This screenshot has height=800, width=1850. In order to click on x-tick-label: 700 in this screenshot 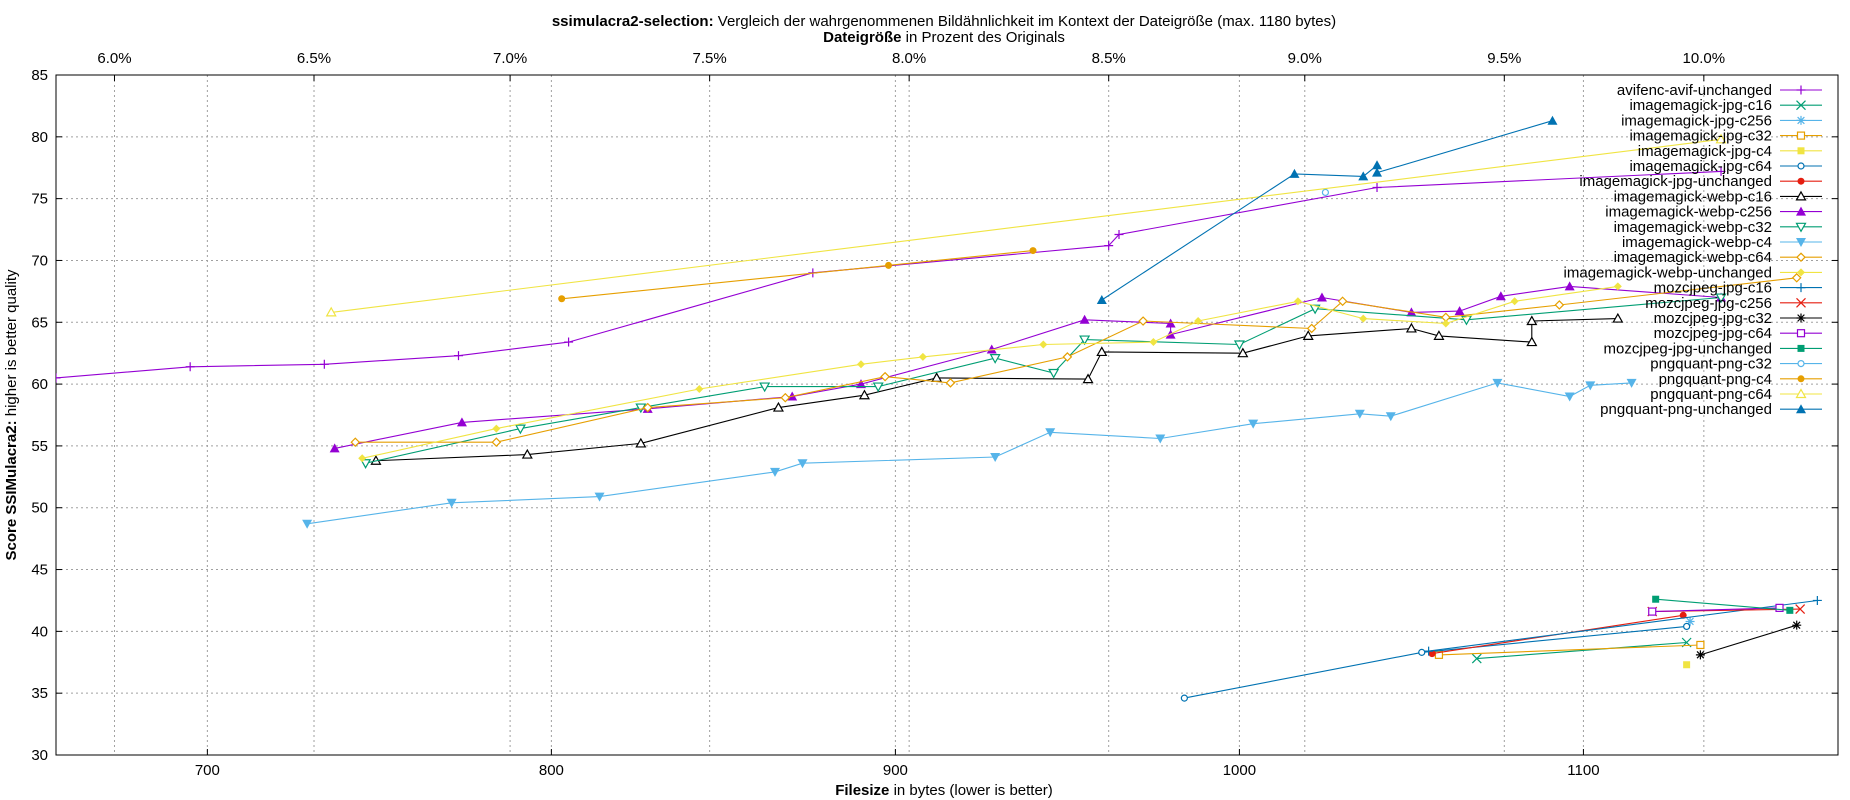, I will do `click(207, 770)`.